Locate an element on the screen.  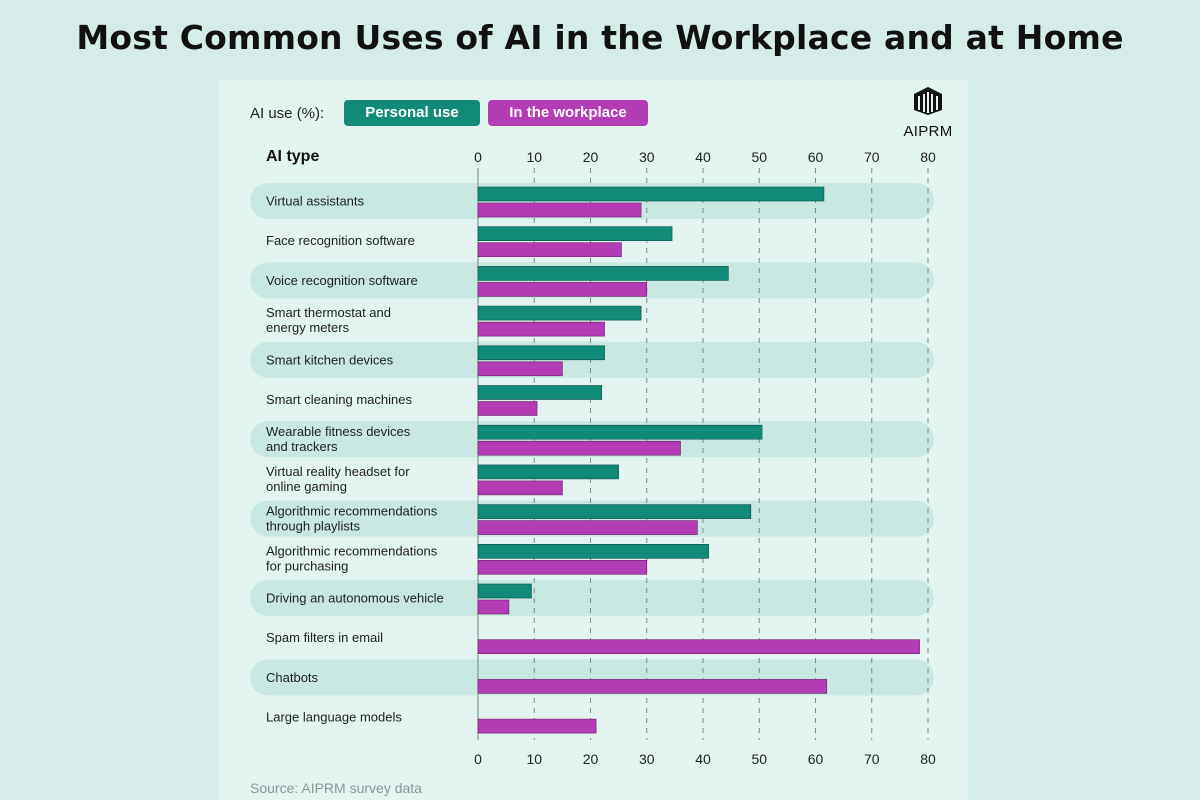
x-tick-label-top: 70 is located at coordinates (872, 157).